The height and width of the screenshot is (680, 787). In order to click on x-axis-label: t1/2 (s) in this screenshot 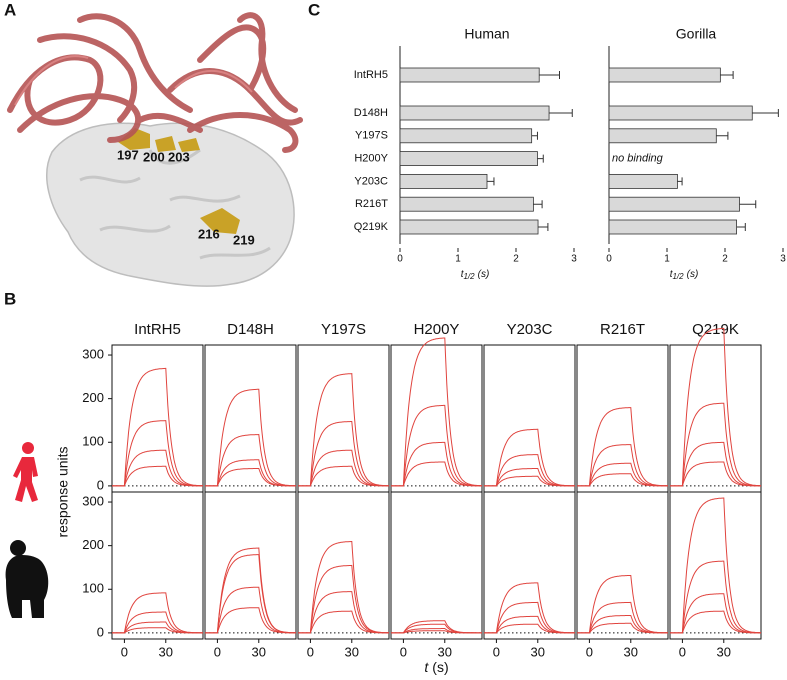, I will do `click(684, 275)`.